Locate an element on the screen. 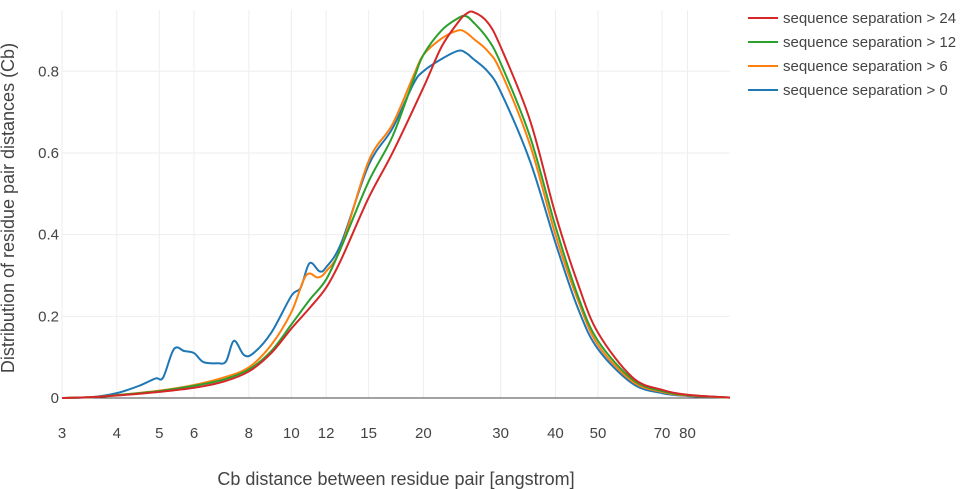 This screenshot has height=489, width=978. y-tick-labels: 0 0.2 0.4 0.6 0.8 is located at coordinates (48, 235).